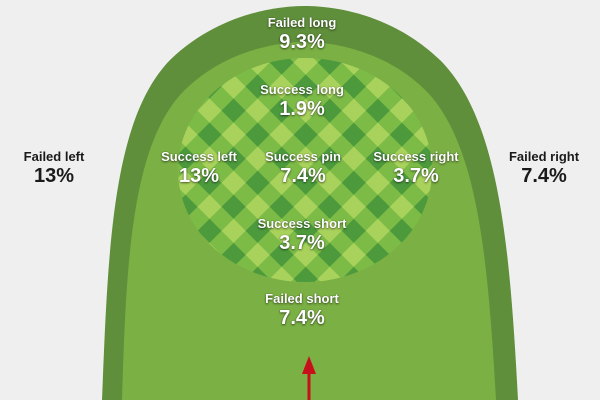  What do you see at coordinates (302, 223) in the screenshot?
I see `success-short-label: Success short` at bounding box center [302, 223].